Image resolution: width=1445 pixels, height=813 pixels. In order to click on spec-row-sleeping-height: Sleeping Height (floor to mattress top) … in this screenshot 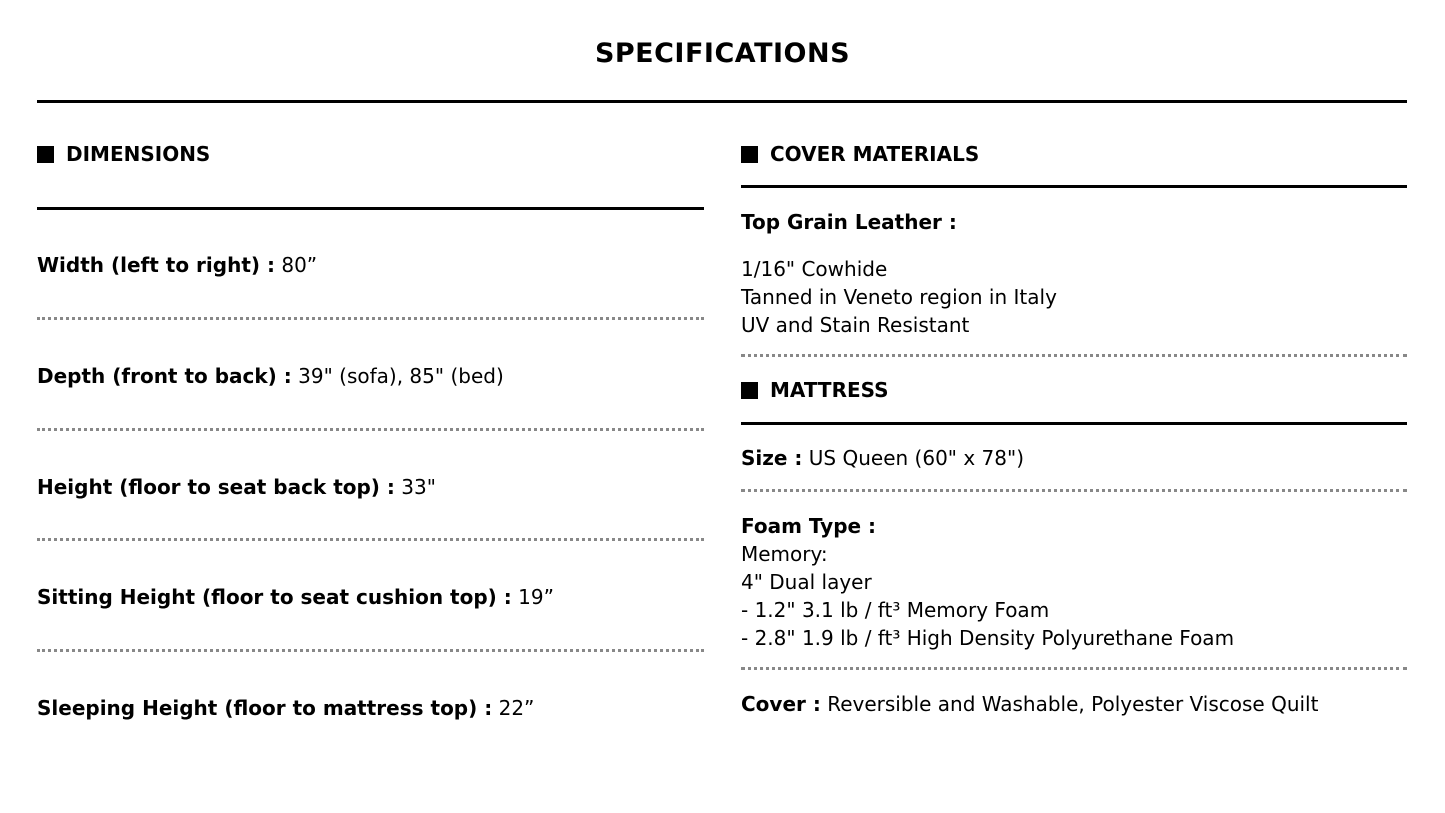, I will do `click(370, 708)`.